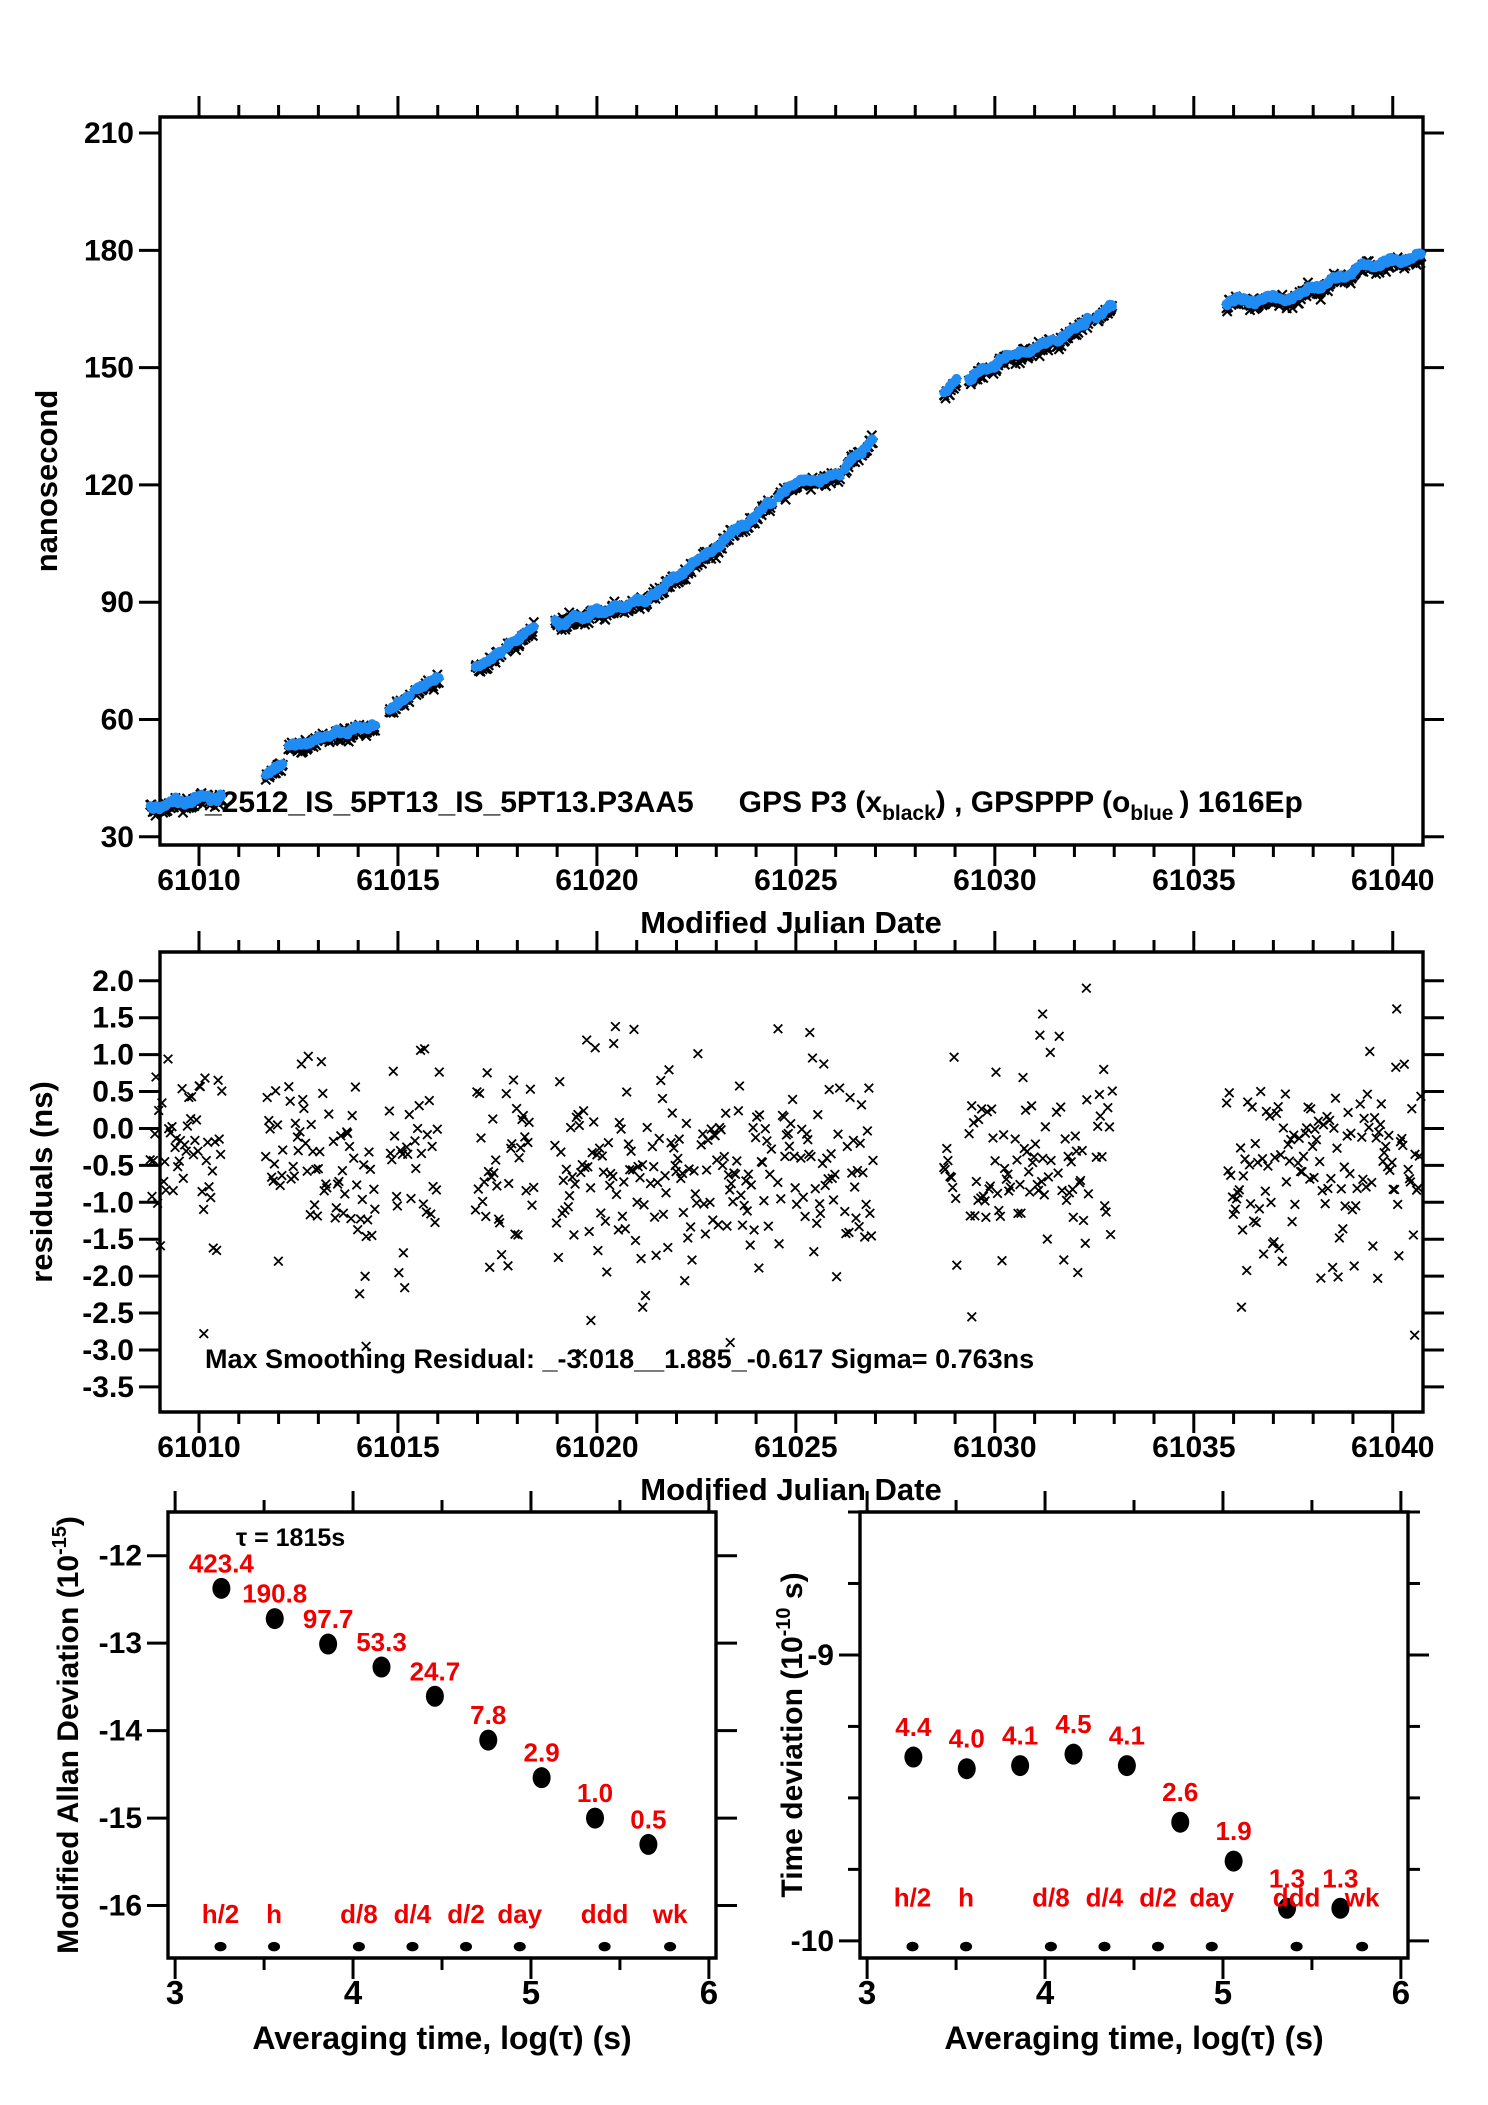  Describe the element at coordinates (117, 719) in the screenshot. I see `y-tick-label: 60` at that location.